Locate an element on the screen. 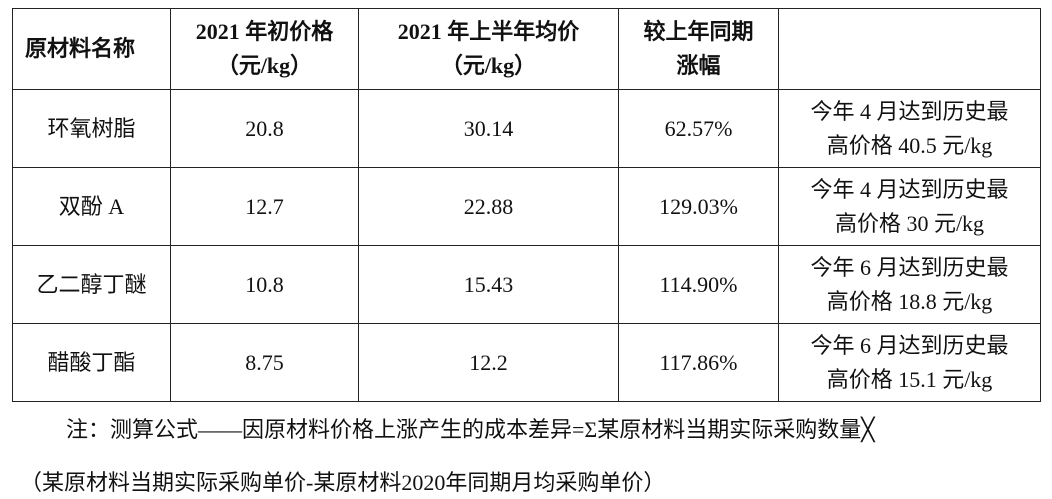 Image resolution: width=1052 pixels, height=499 pixels. table-cell: 62.57% is located at coordinates (698, 128).